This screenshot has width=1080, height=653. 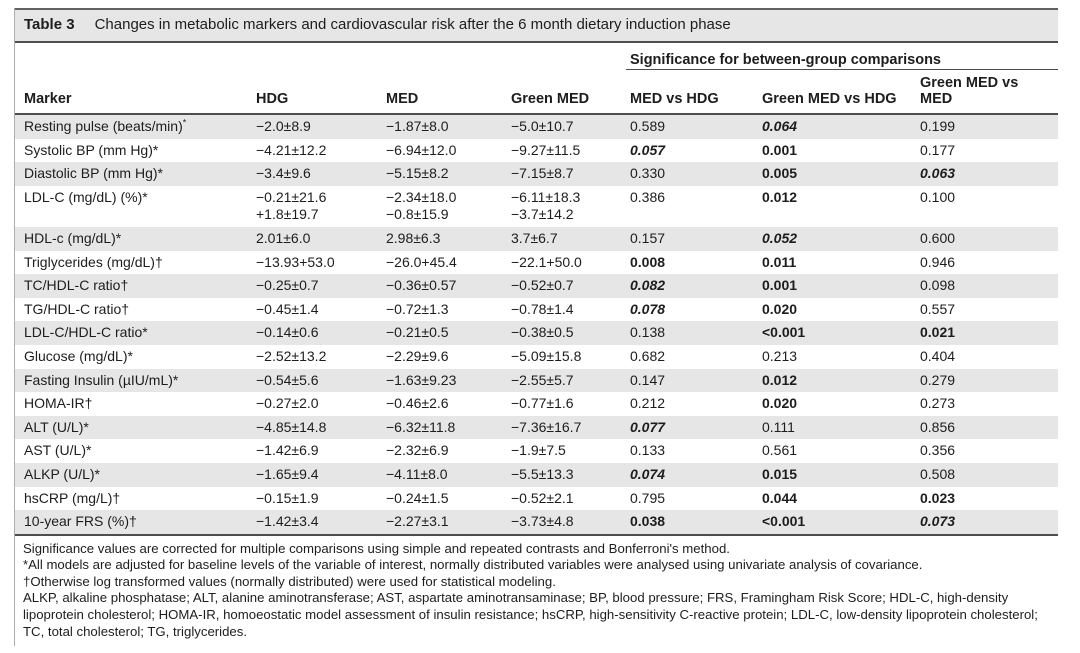 What do you see at coordinates (283, 173) in the screenshot?
I see `value-cell-hdg: −3.4±9.6` at bounding box center [283, 173].